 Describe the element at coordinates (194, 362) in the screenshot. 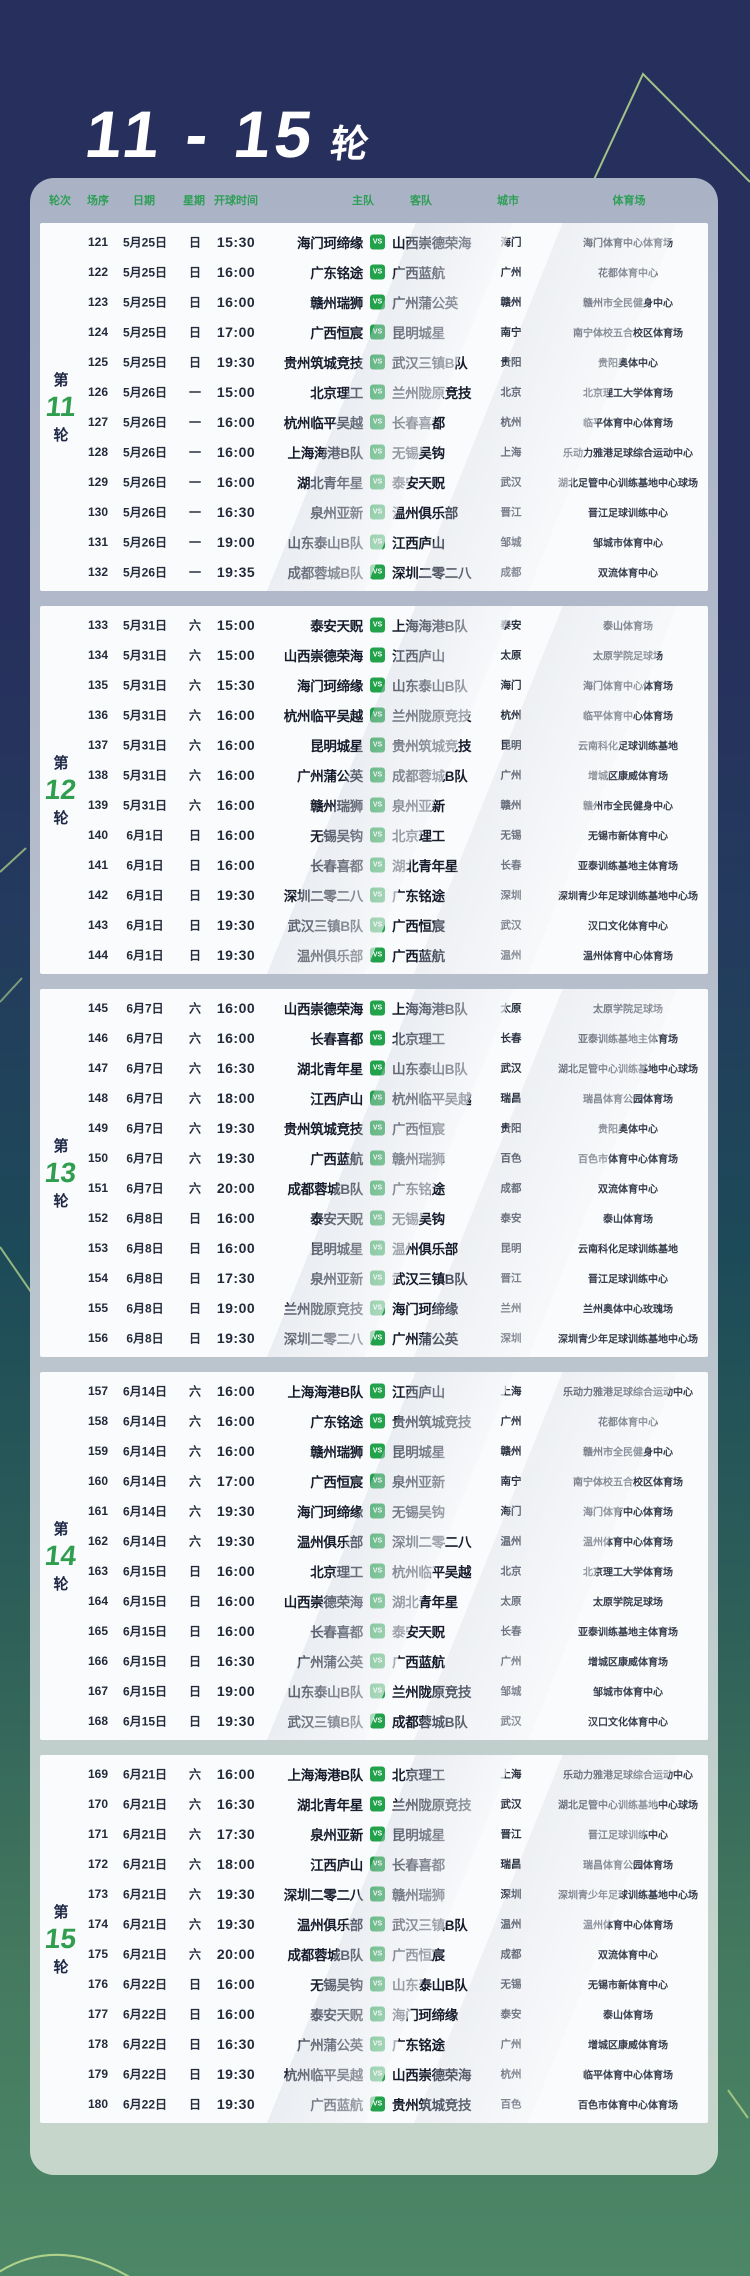

I see `match-weekday: 日` at that location.